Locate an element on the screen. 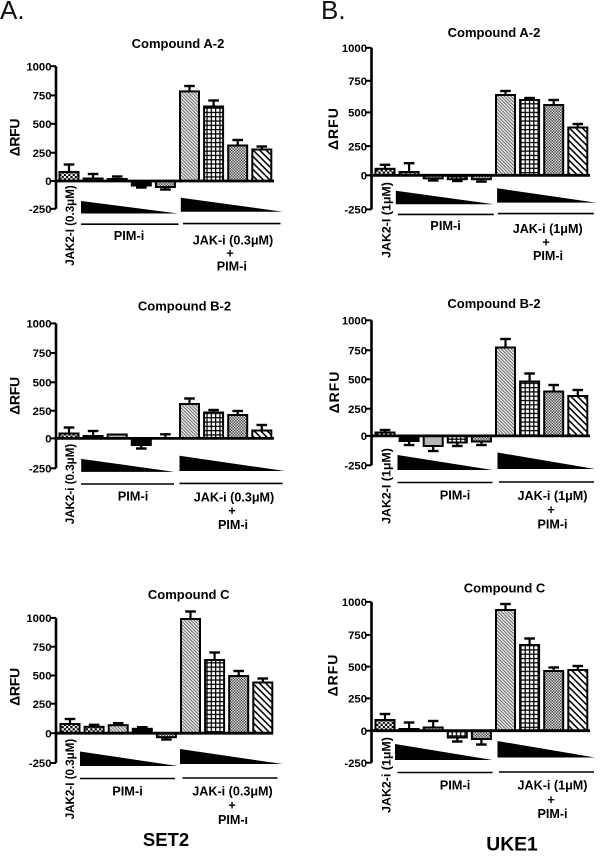 The image size is (600, 857). svg-text: UKE1 is located at coordinates (512, 845).